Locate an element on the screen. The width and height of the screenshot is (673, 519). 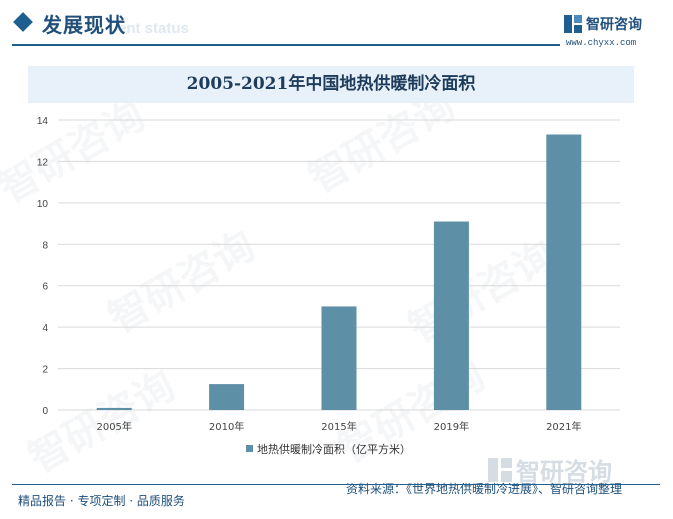
source-note: 资料来源：《世界地热供暖制冷进展》、智研咨询整理 is located at coordinates (484, 489).